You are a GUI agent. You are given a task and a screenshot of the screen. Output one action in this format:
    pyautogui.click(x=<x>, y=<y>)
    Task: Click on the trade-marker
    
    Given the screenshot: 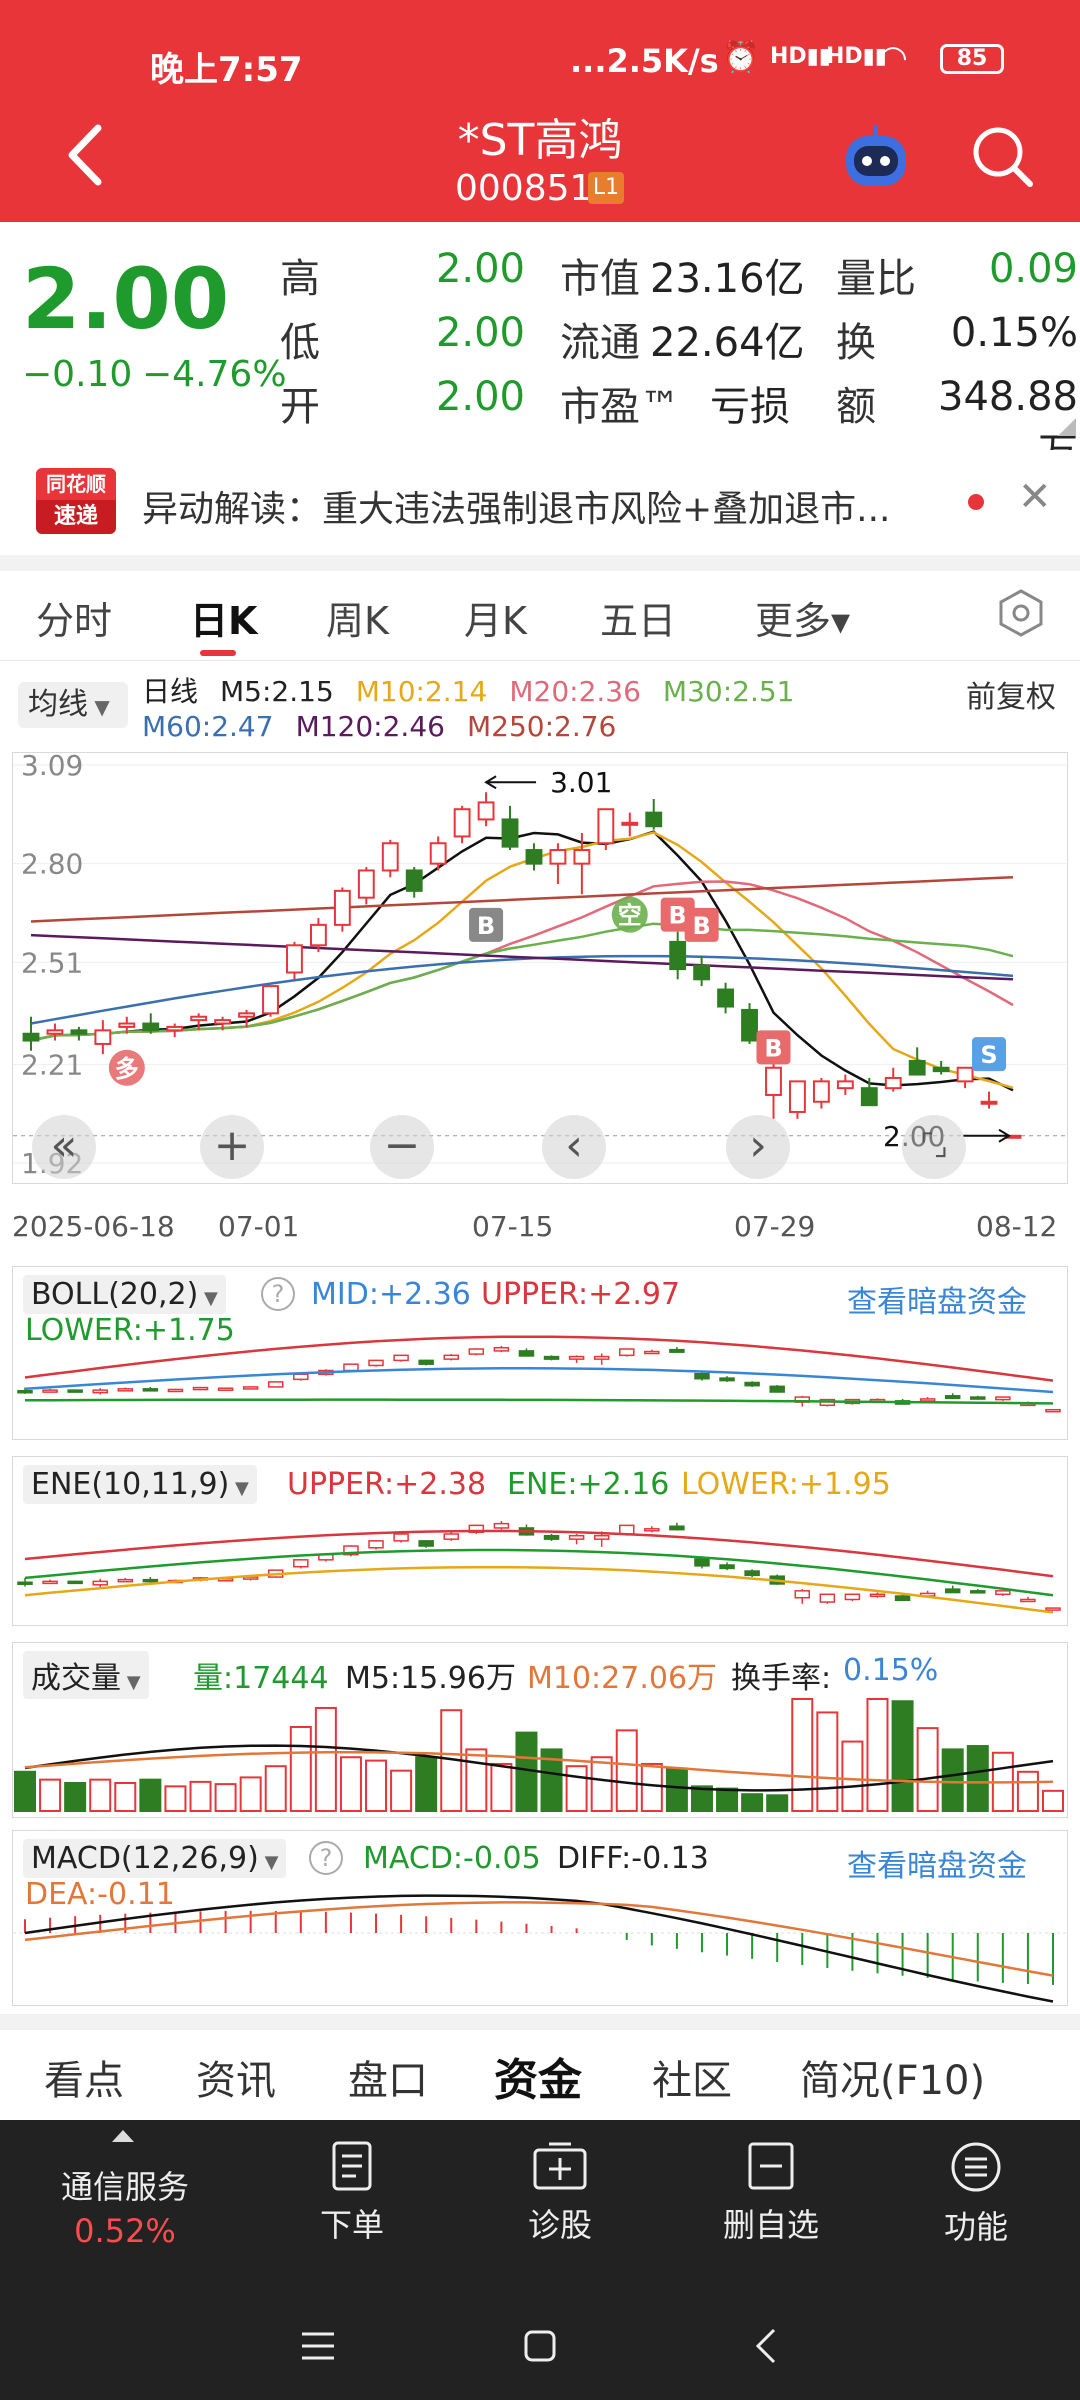 What is the action you would take?
    pyautogui.click(x=629, y=914)
    